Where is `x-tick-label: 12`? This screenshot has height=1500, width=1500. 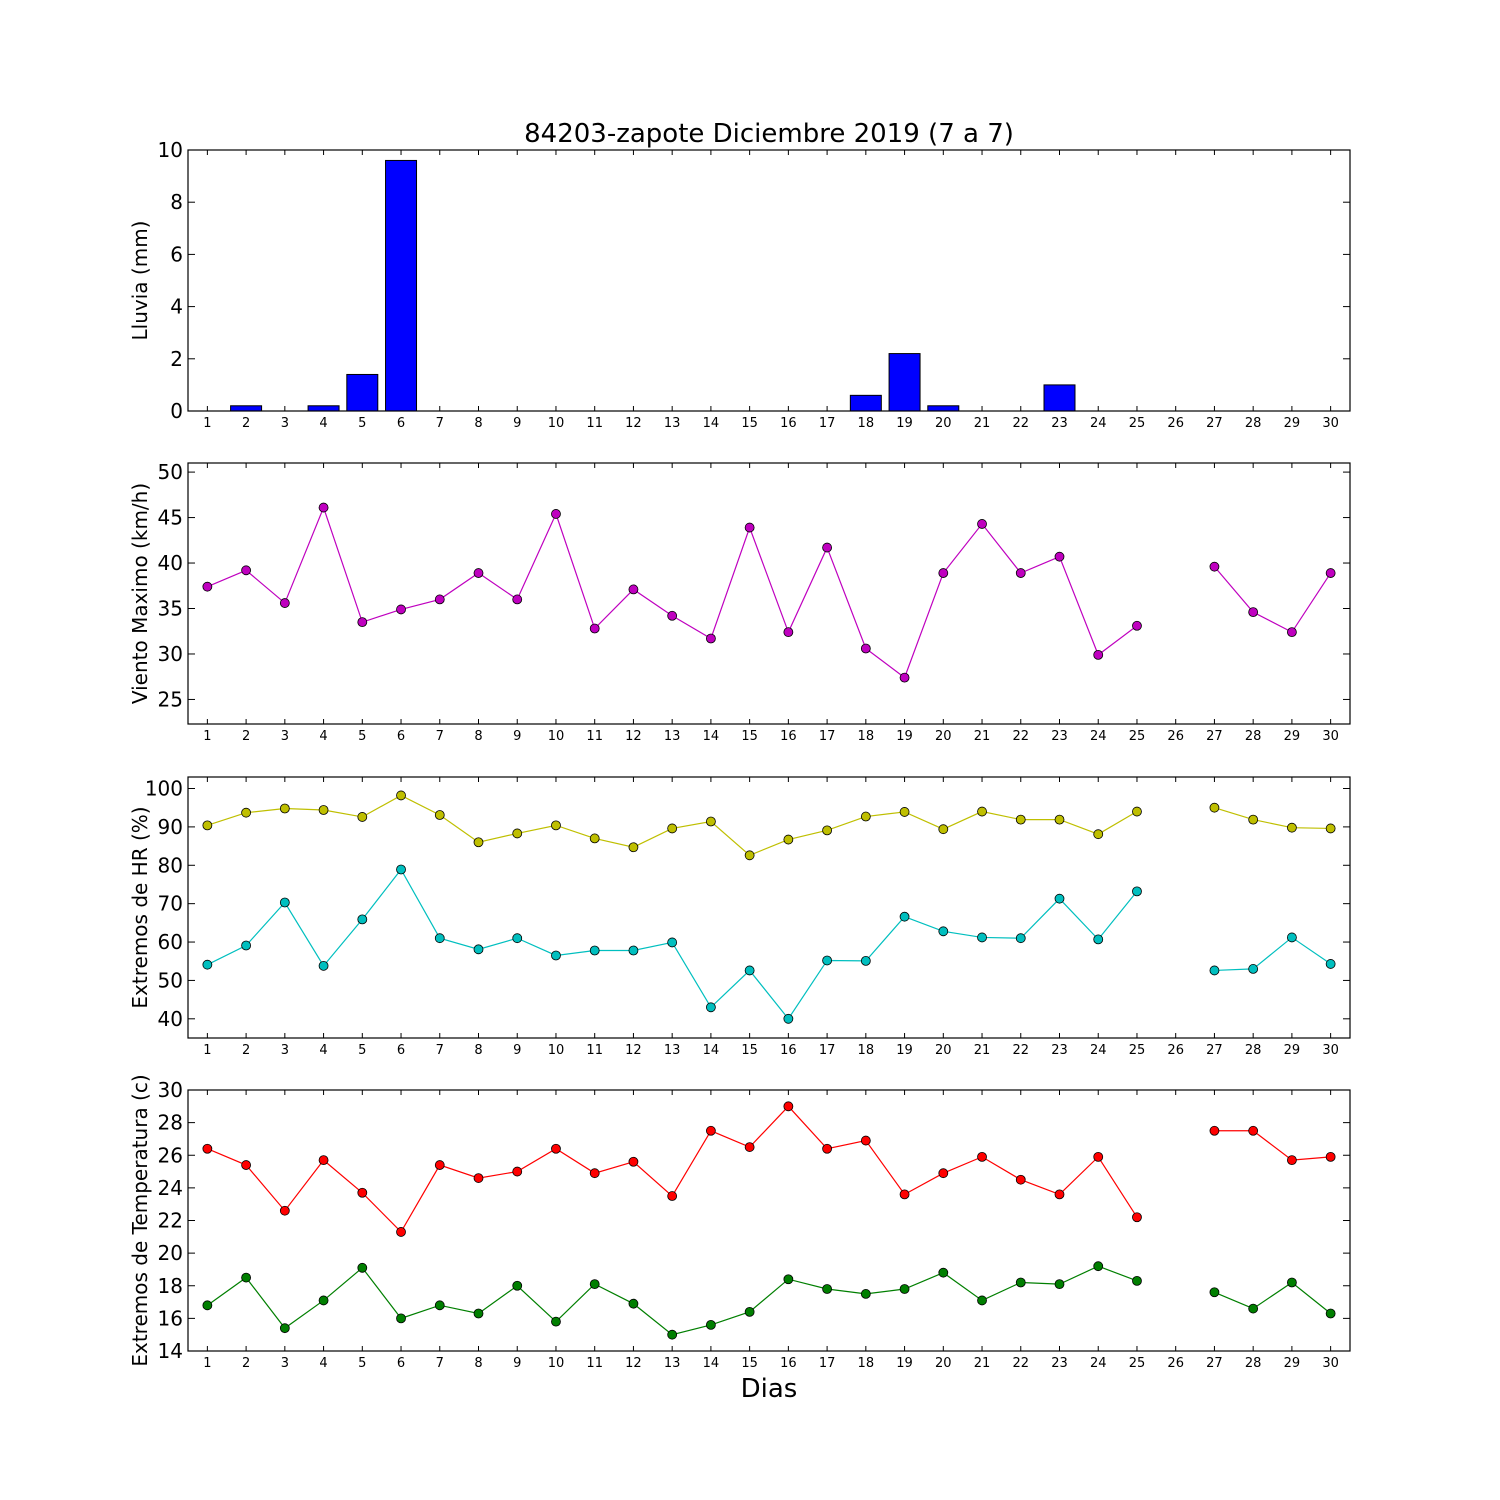 x-tick-label: 12 is located at coordinates (633, 1050).